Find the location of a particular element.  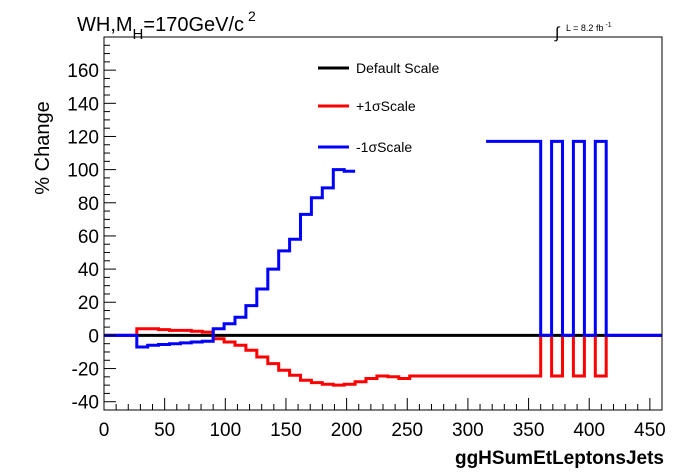

y-tick-label: 160 is located at coordinates (83, 71).